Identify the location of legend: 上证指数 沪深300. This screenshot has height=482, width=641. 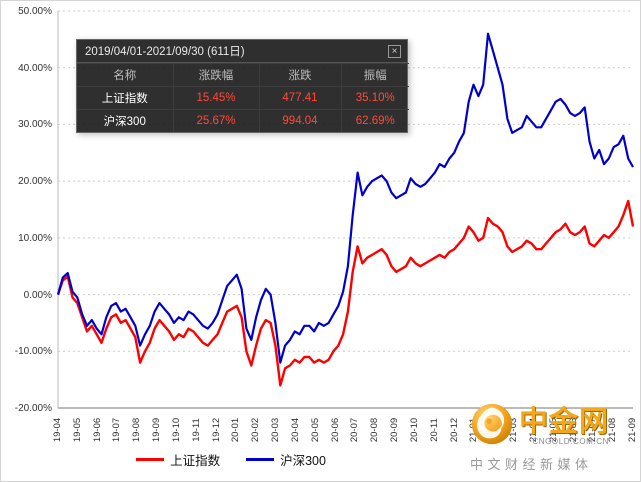
(231, 459).